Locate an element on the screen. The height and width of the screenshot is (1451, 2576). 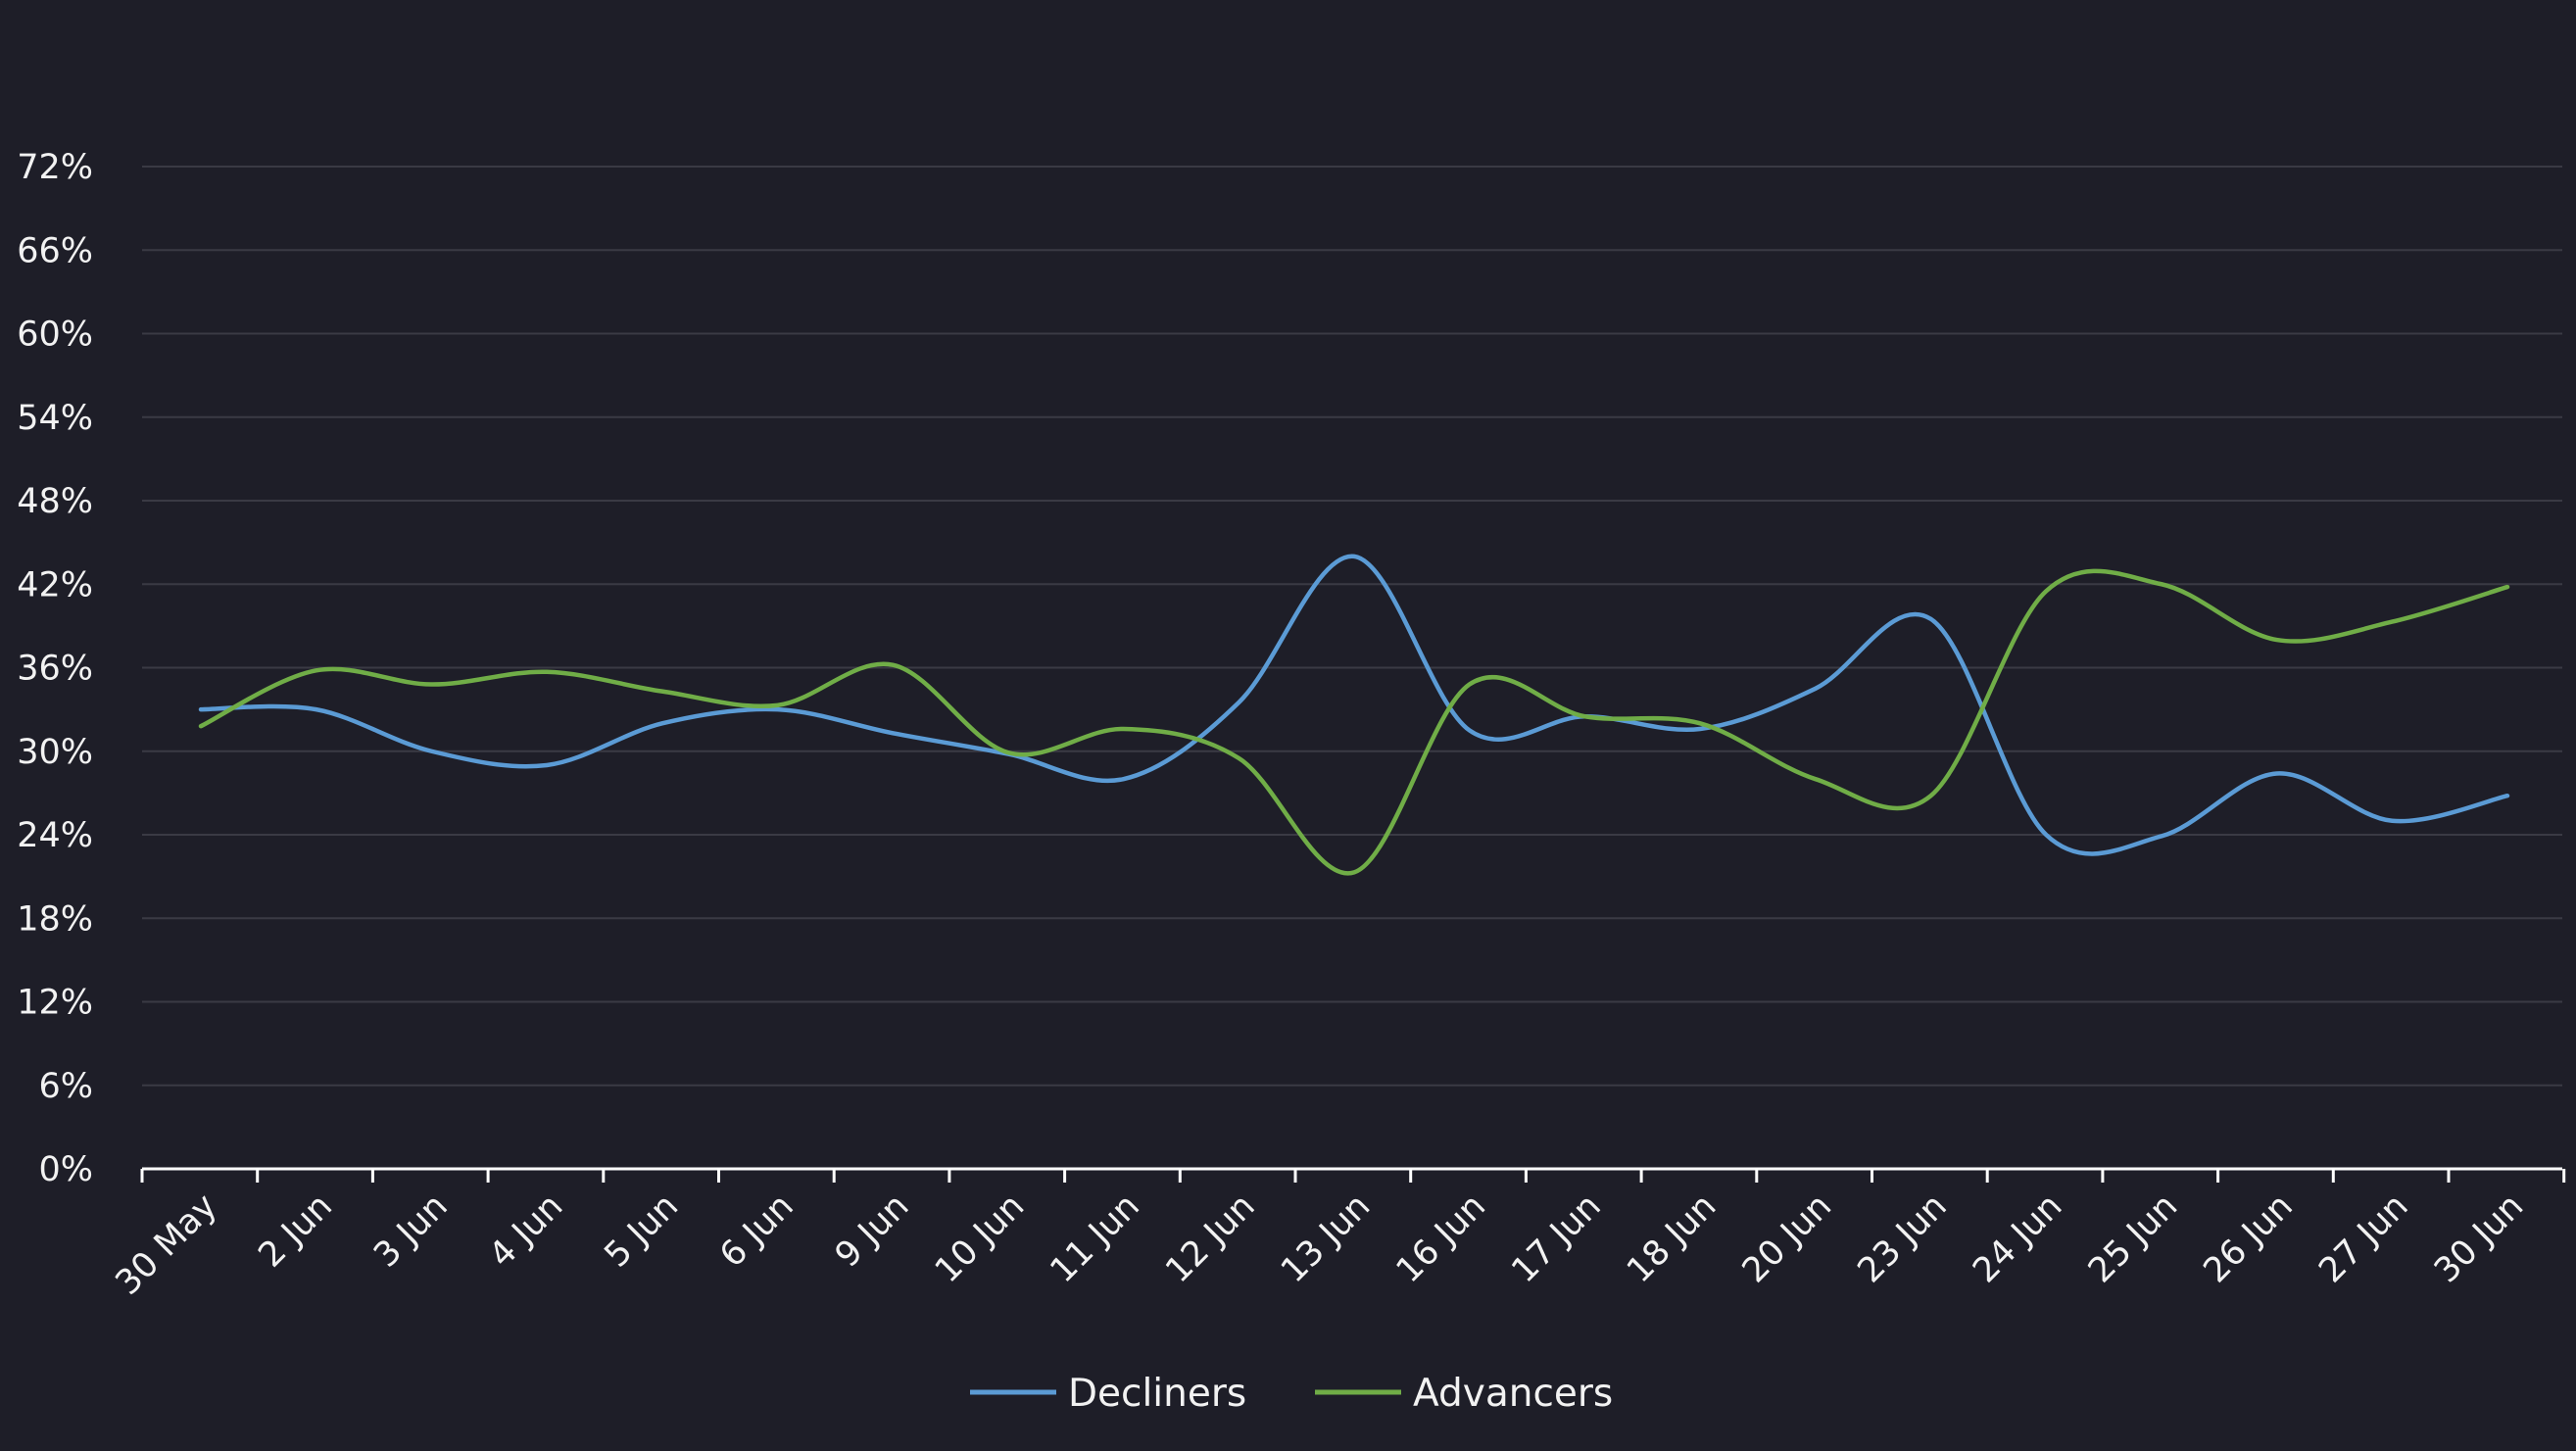
y-tick-label: 66% is located at coordinates (55, 251).